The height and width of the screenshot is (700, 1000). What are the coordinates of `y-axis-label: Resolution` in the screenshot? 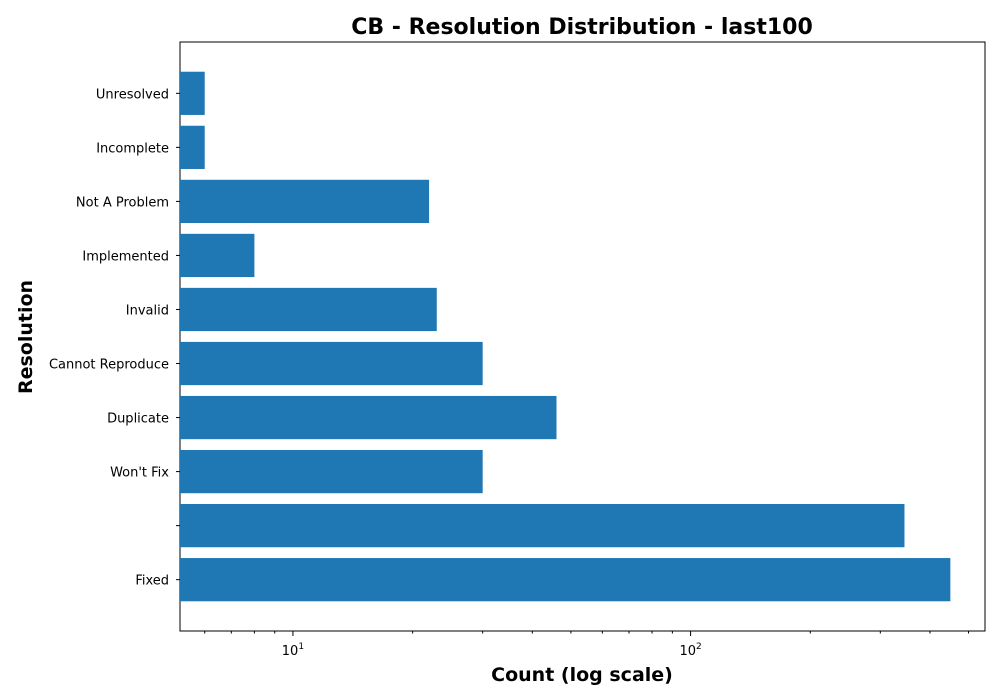 It's located at (26, 337).